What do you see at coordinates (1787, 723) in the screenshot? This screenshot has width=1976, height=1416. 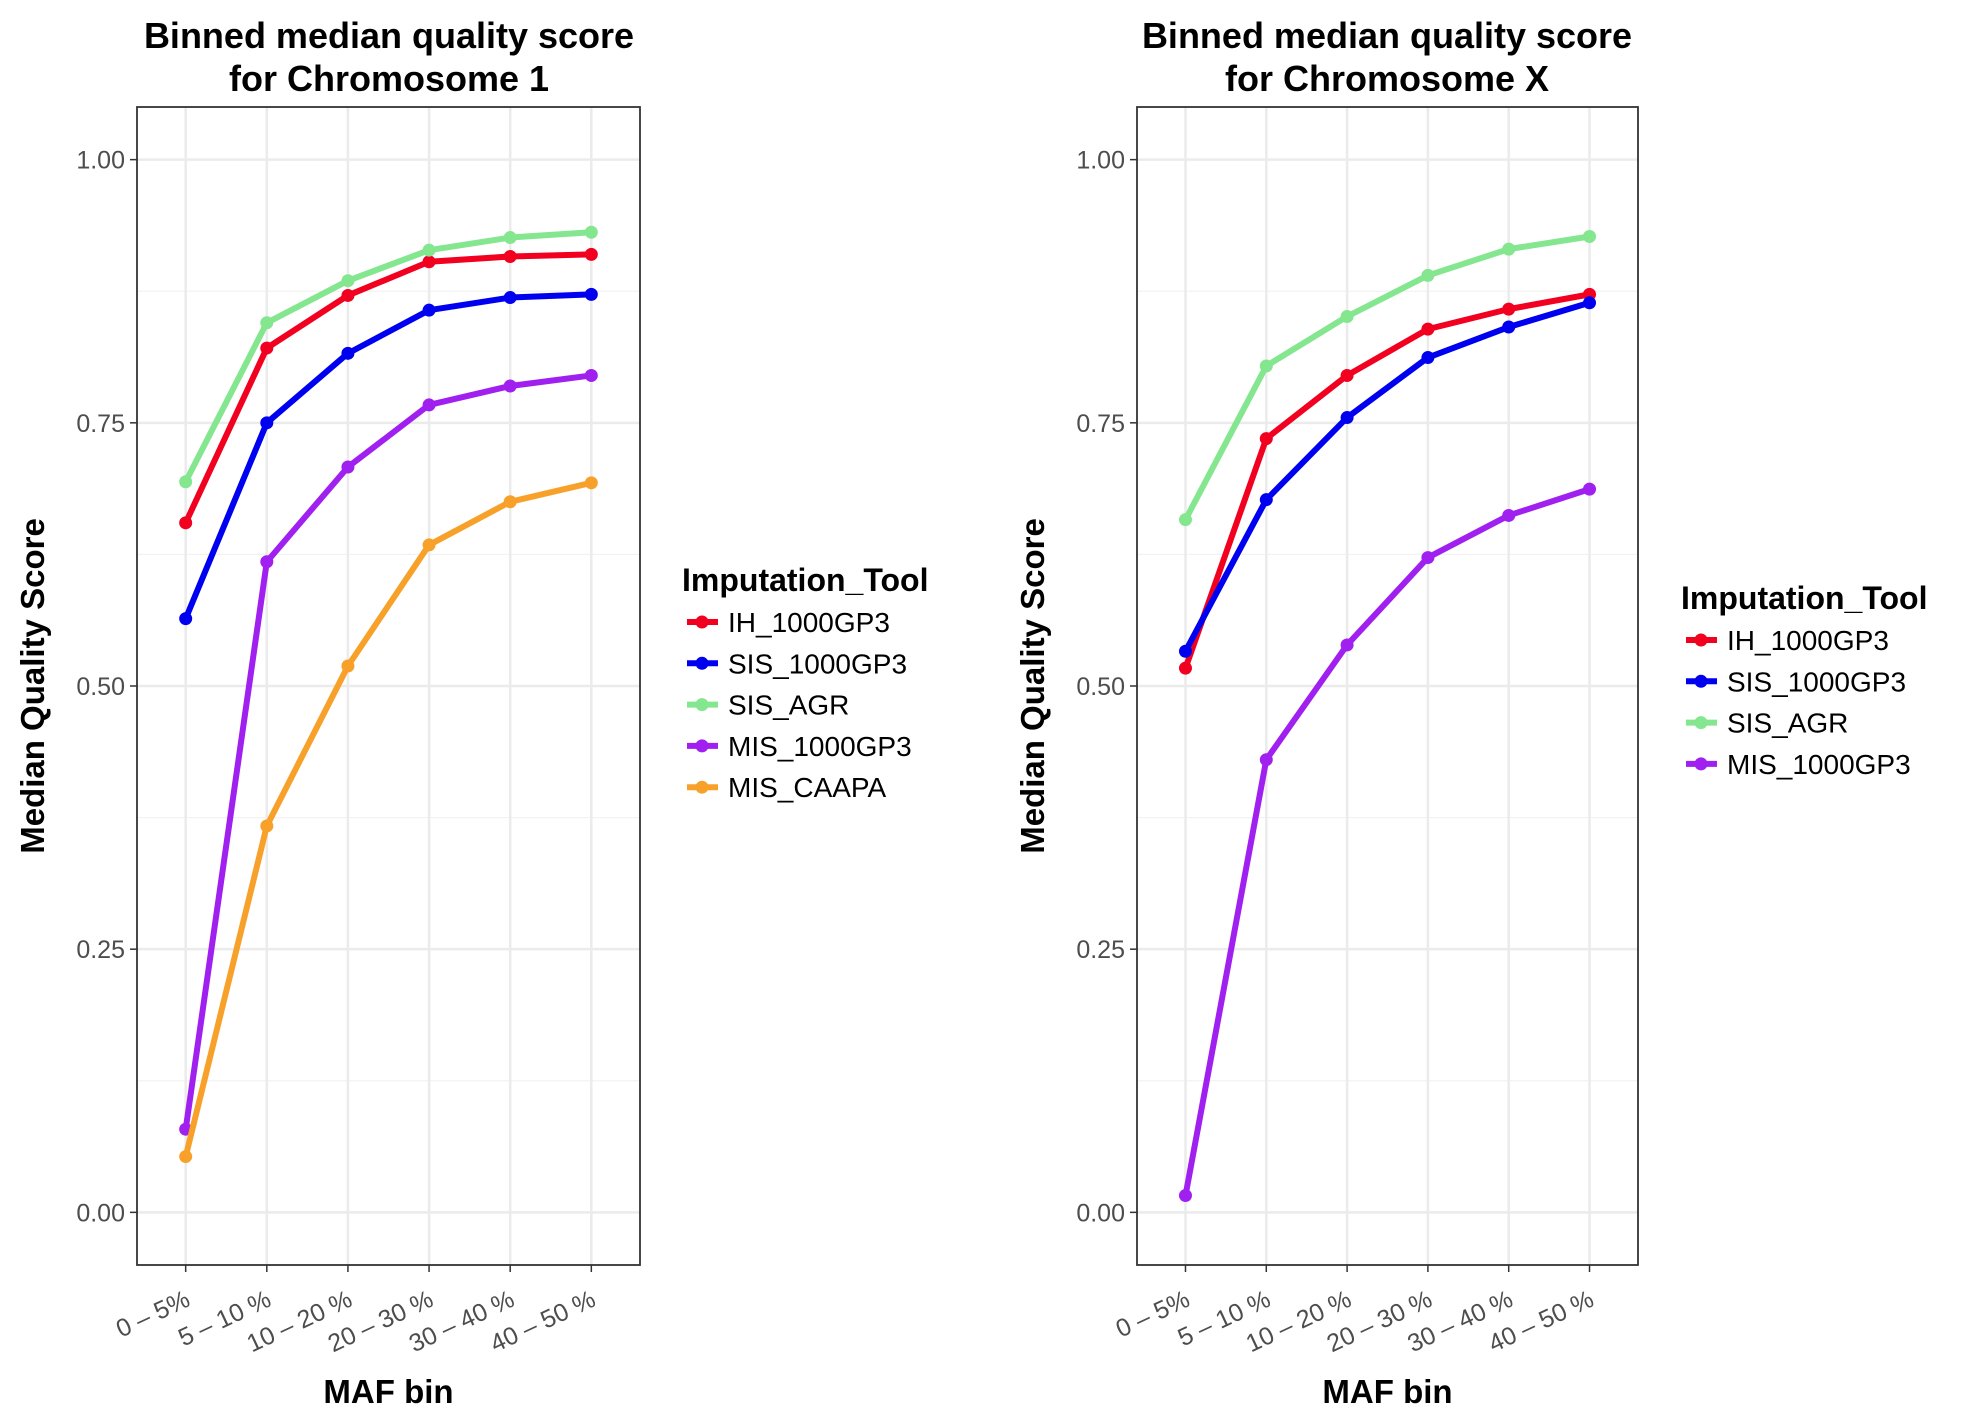 I see `legend-label: SIS_AGR` at bounding box center [1787, 723].